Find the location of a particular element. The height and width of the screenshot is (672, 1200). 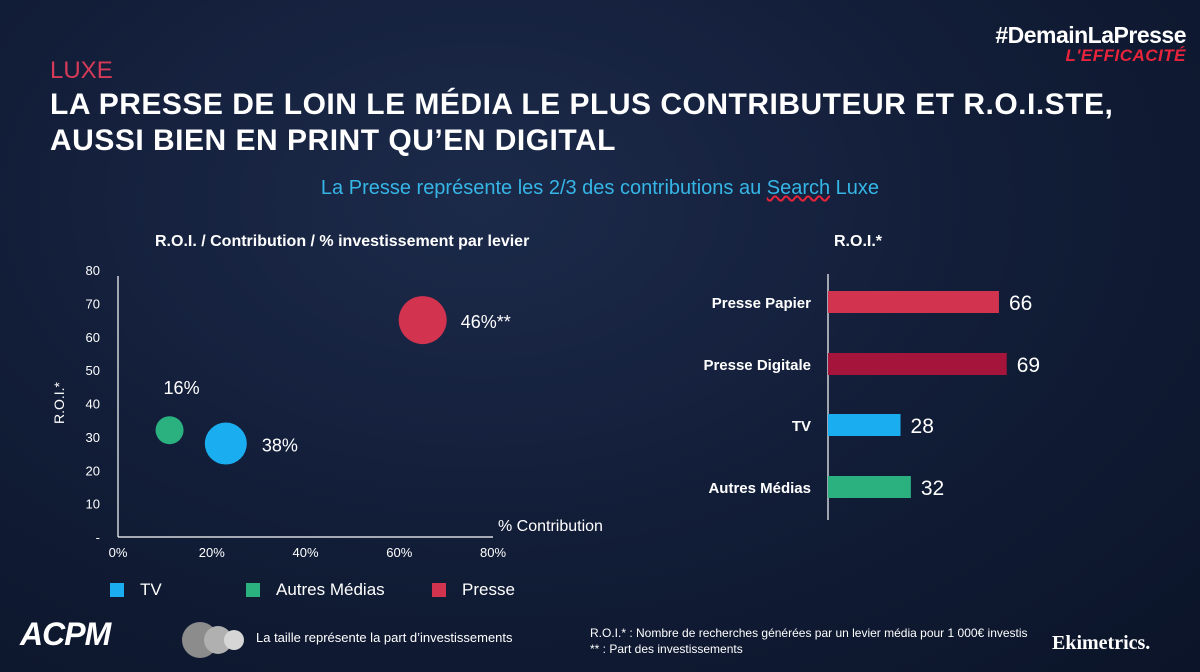

bar-value-autres-médias: 32 is located at coordinates (932, 488).